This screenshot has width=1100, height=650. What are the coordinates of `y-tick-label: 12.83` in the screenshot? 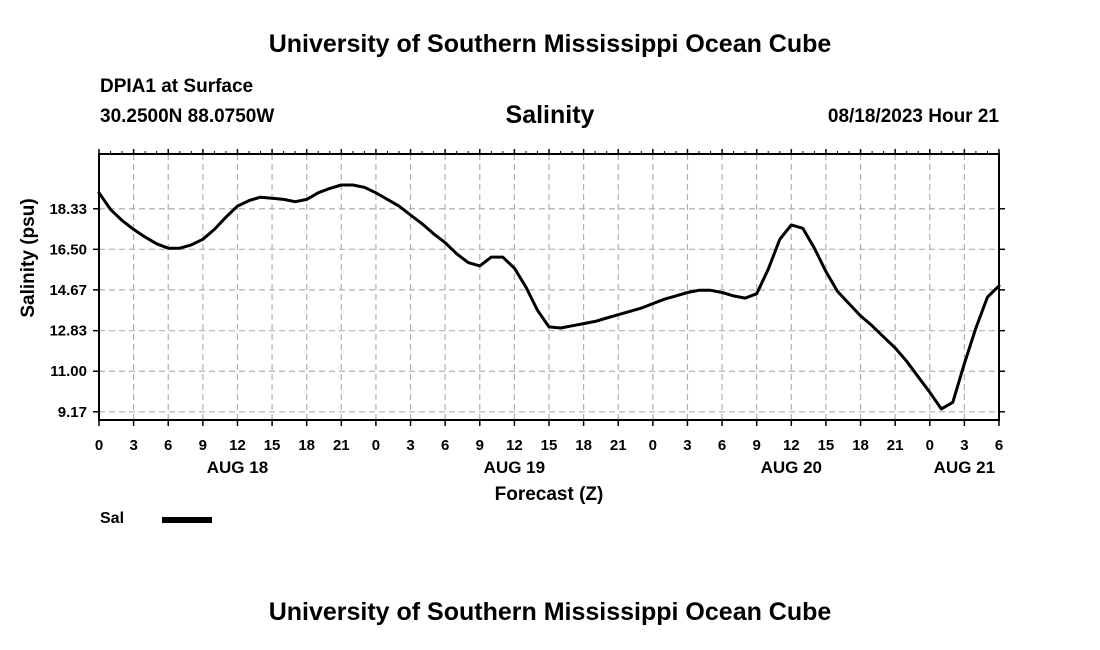 It's located at (68, 331).